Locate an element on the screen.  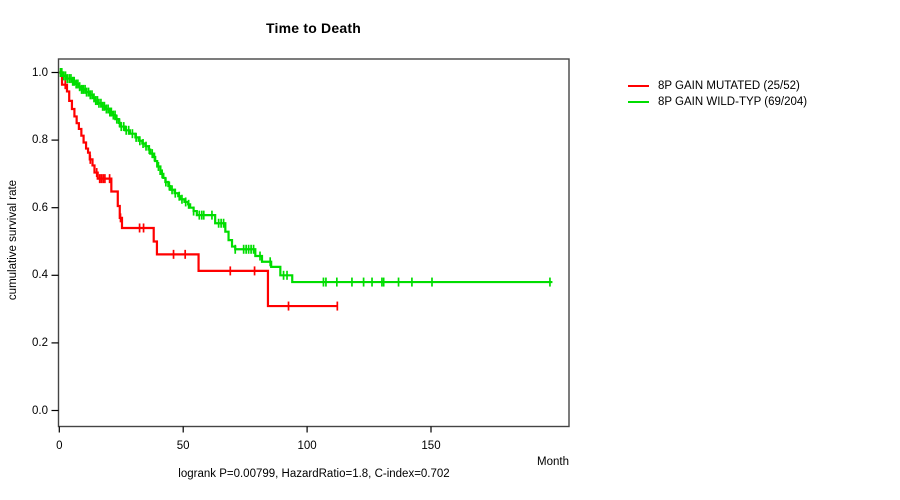
legend-label-mutated: 8P GAIN MUTATED (25/52) is located at coordinates (729, 86).